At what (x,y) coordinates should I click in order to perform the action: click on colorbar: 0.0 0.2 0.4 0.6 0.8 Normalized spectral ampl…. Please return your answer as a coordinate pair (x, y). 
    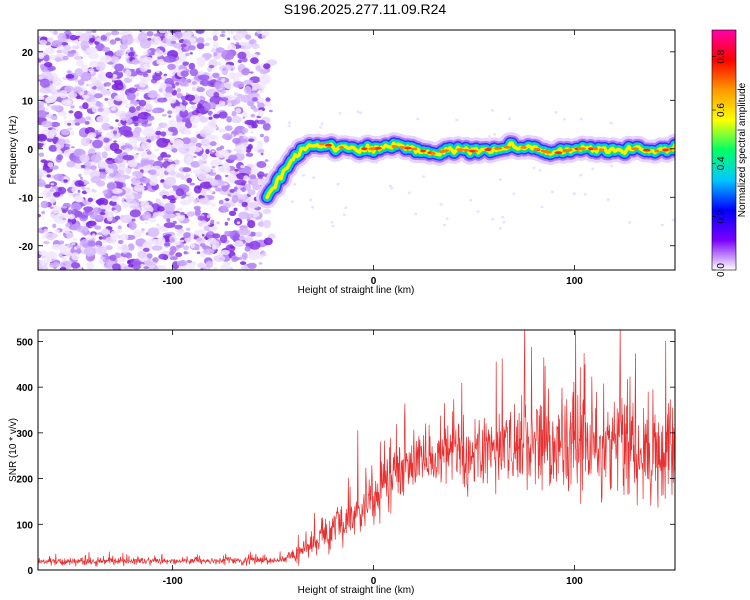
    Looking at the image, I should click on (729, 153).